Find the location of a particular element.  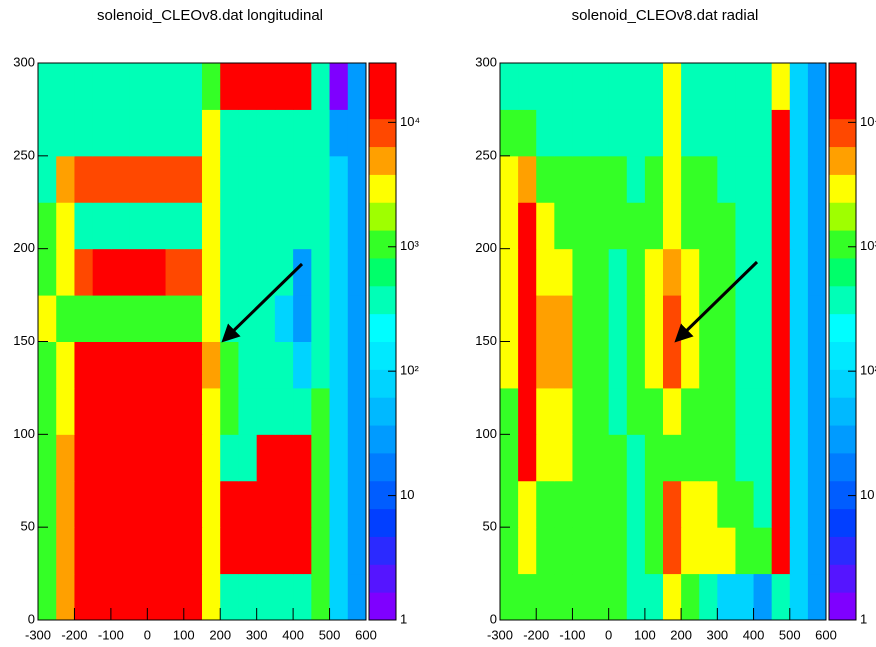

y-tick-label: 50 is located at coordinates (490, 526).